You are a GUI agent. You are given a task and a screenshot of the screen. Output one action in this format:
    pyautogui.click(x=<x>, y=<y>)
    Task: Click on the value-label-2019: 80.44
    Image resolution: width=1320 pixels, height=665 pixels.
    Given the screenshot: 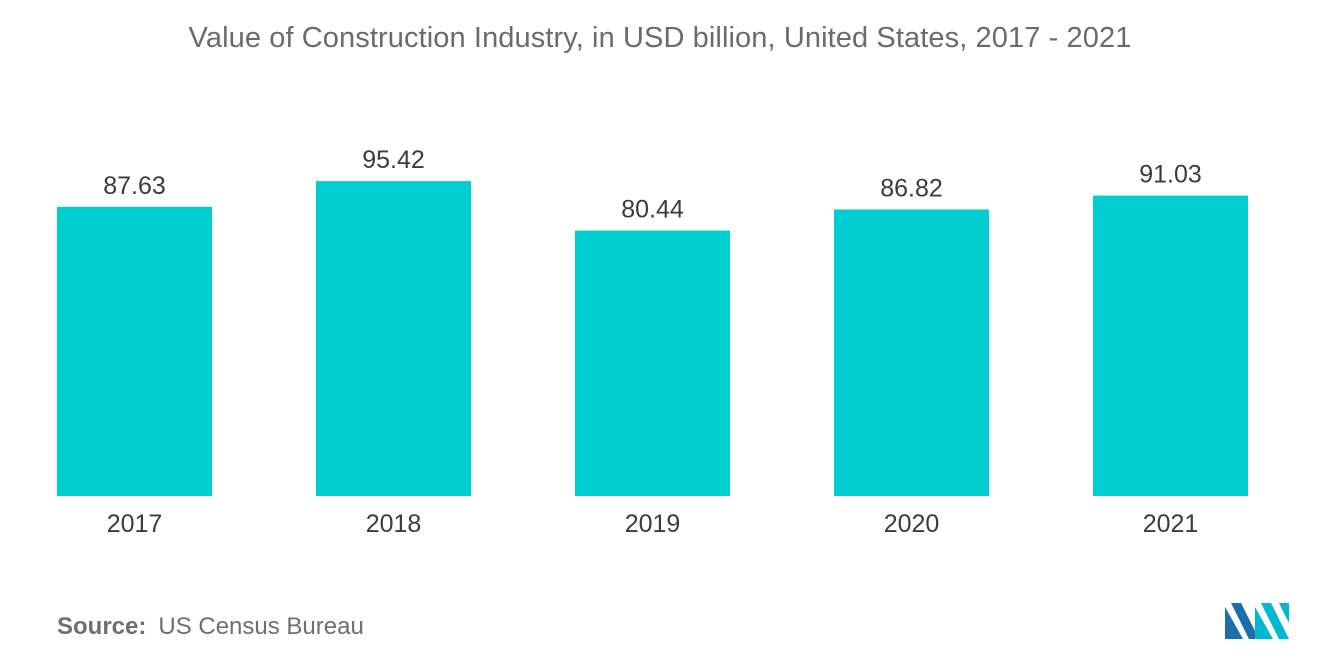 What is the action you would take?
    pyautogui.click(x=652, y=210)
    